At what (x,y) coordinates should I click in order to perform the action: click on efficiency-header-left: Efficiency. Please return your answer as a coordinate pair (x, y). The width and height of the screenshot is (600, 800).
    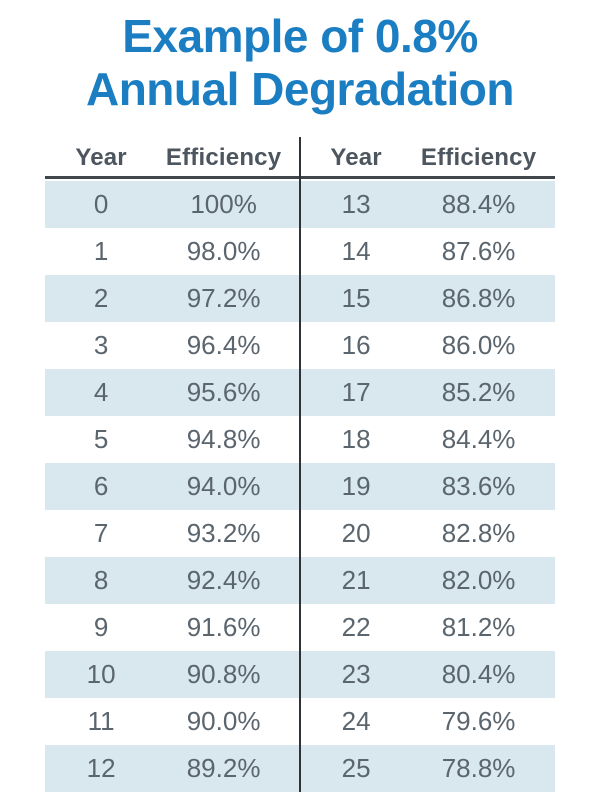
    Looking at the image, I should click on (223, 158).